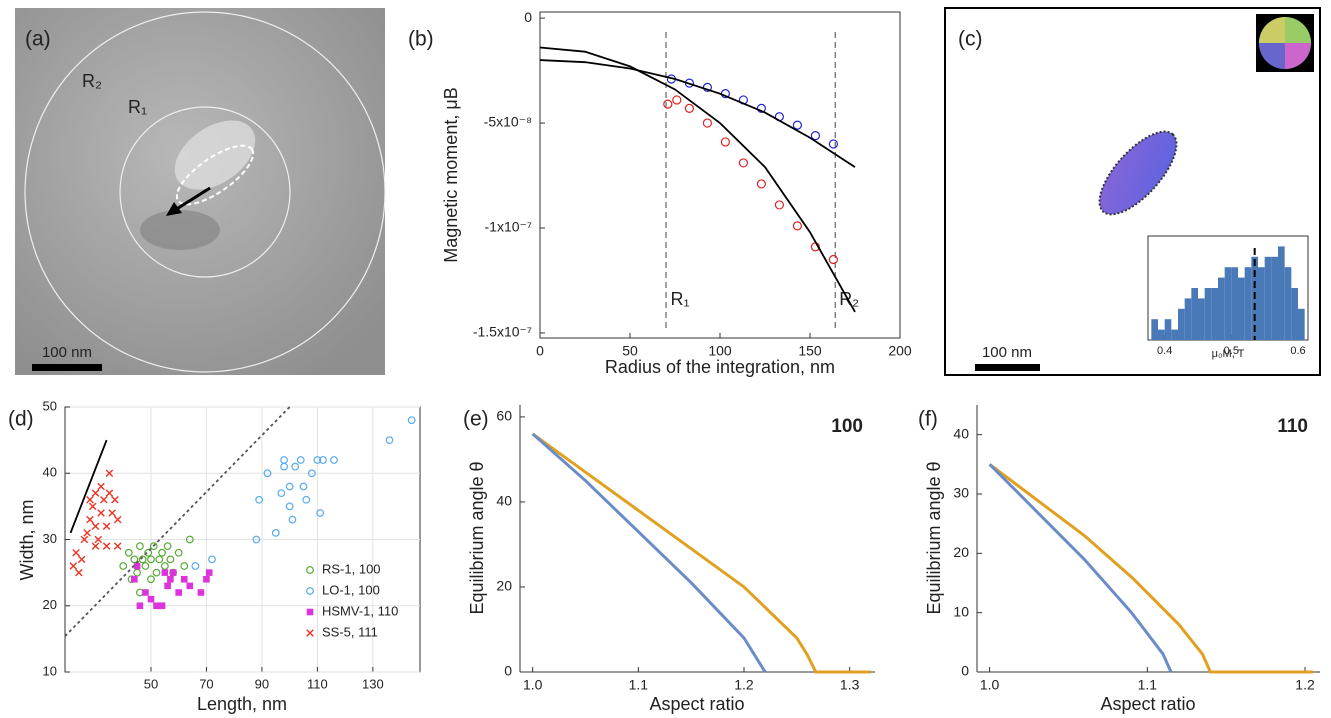  What do you see at coordinates (1292, 426) in the screenshot?
I see `annotation: 110` at bounding box center [1292, 426].